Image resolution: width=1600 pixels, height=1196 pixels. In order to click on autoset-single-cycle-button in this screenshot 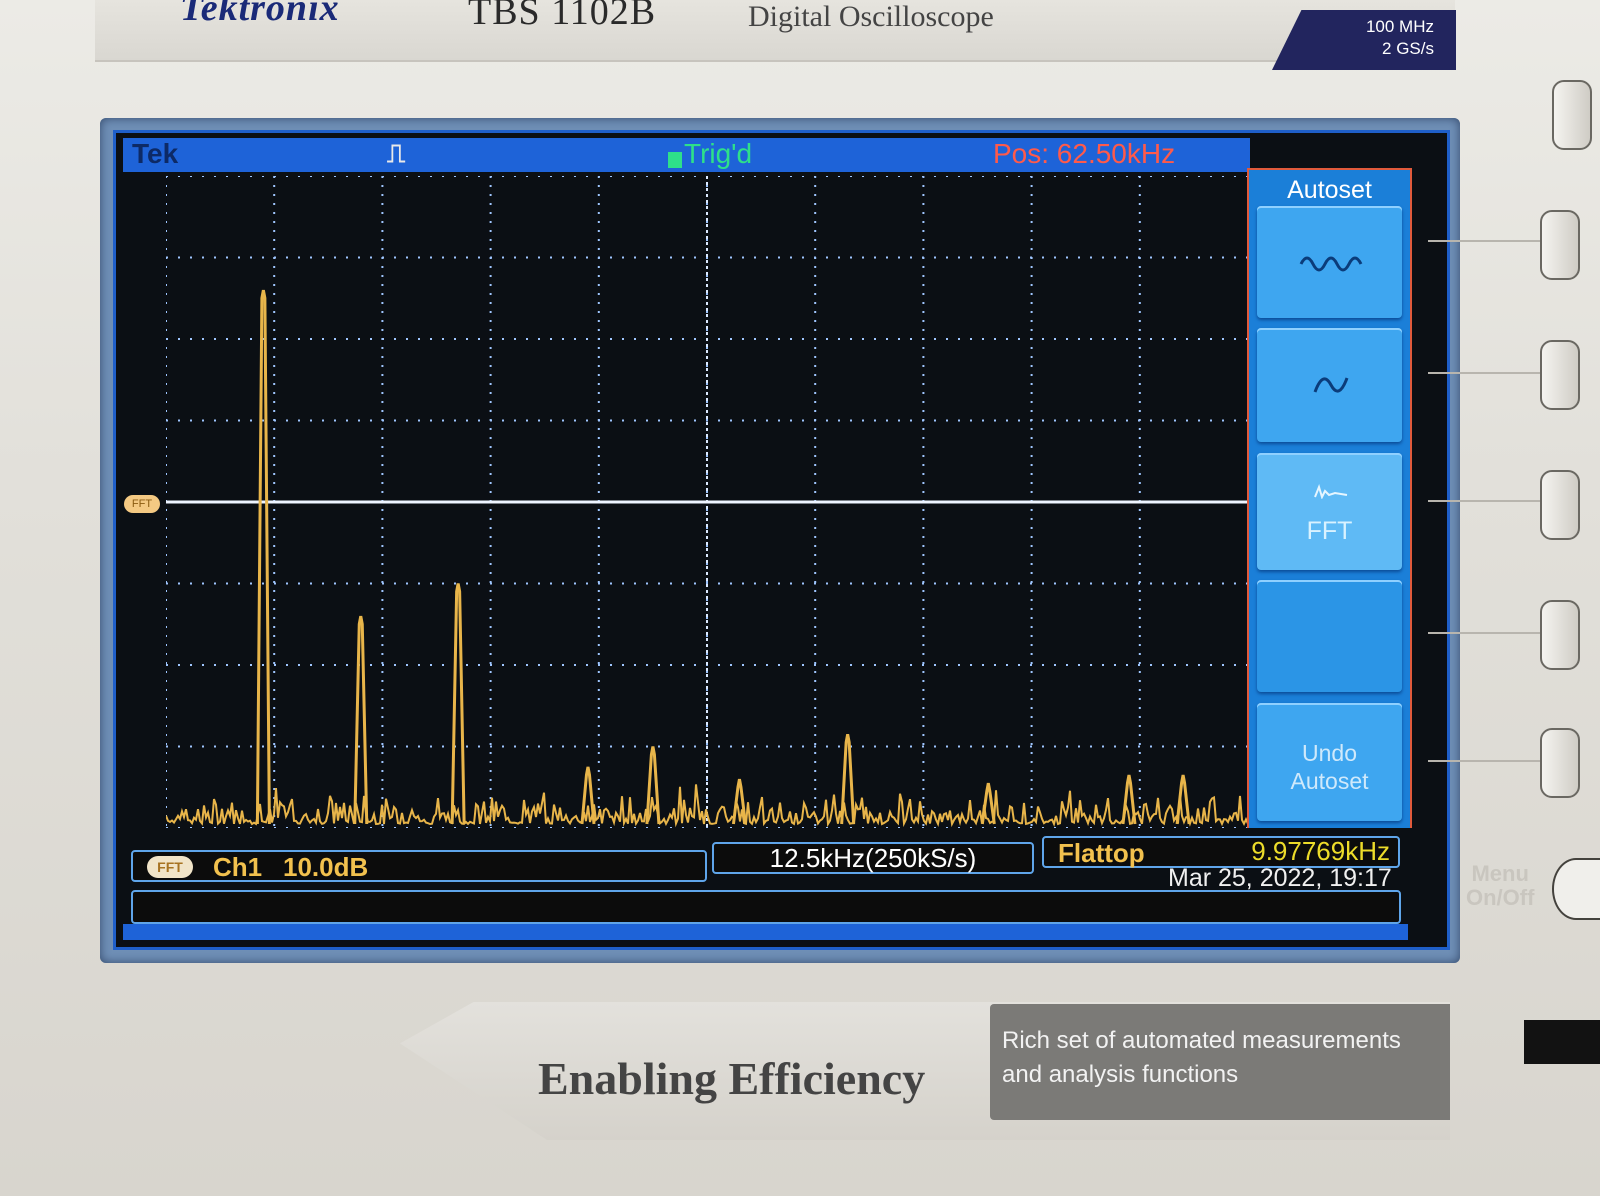, I will do `click(1329, 385)`.